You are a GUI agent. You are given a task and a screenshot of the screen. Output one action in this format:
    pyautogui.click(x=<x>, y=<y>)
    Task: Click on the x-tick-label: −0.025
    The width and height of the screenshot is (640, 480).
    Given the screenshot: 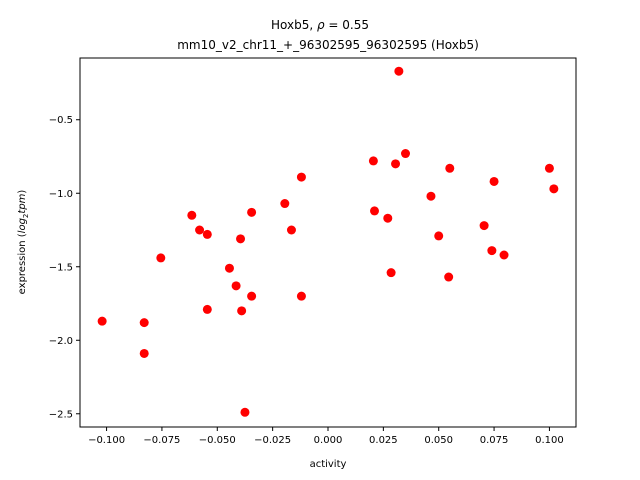 What is the action you would take?
    pyautogui.click(x=272, y=440)
    